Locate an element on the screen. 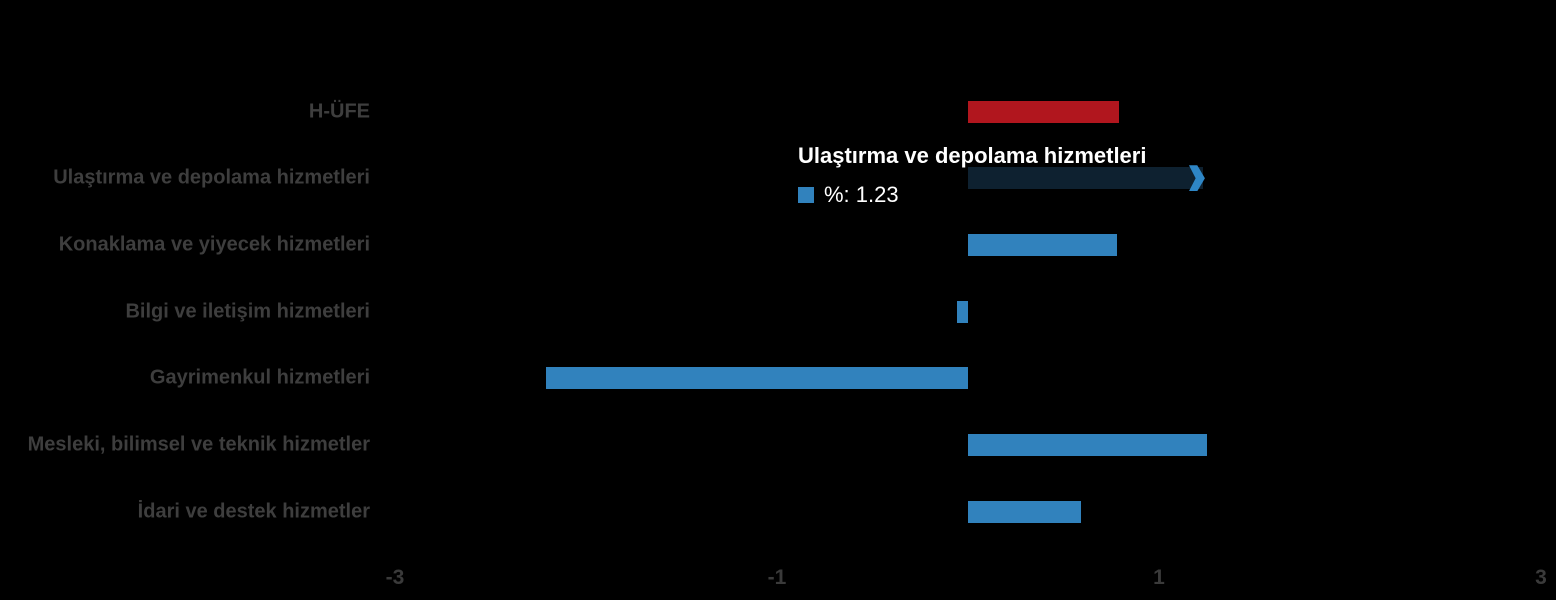 This screenshot has height=600, width=1556. tooltip-value: %: 1.23 is located at coordinates (861, 194).